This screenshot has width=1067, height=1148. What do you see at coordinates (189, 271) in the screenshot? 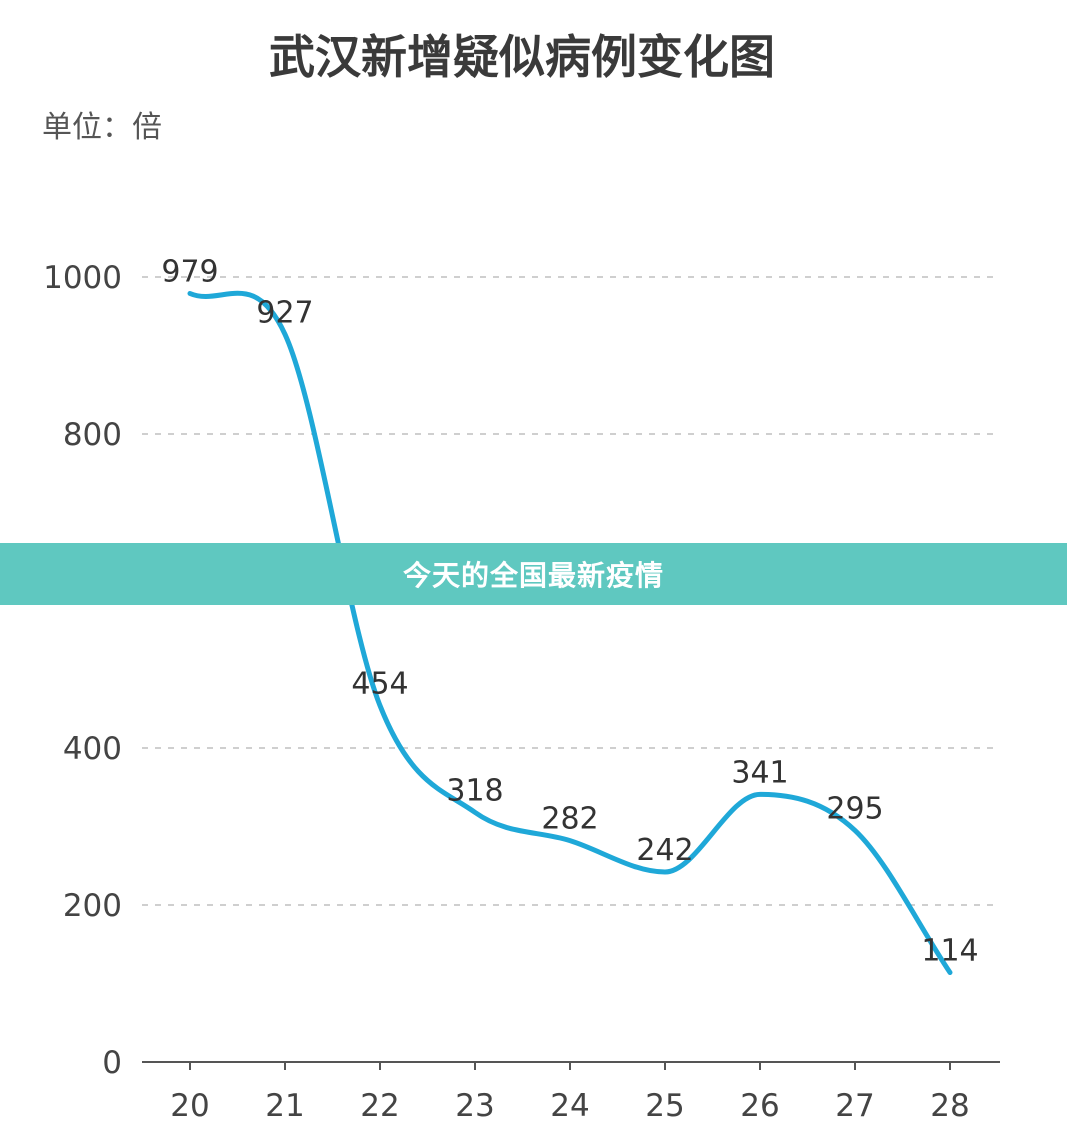
I see `data-label: 979` at bounding box center [189, 271].